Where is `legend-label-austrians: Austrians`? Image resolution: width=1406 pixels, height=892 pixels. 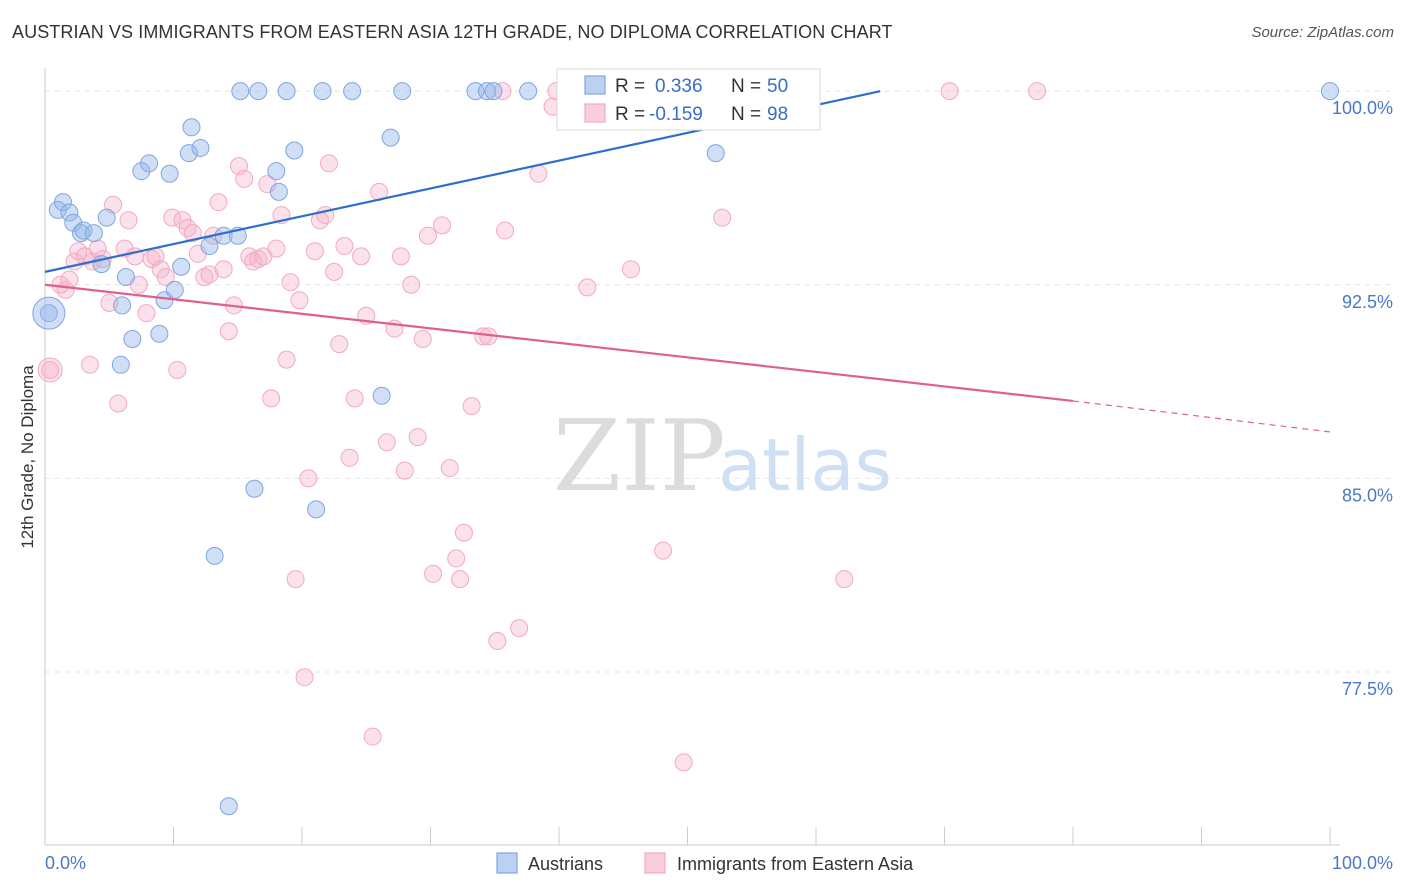 legend-label-austrians: Austrians is located at coordinates (565, 864).